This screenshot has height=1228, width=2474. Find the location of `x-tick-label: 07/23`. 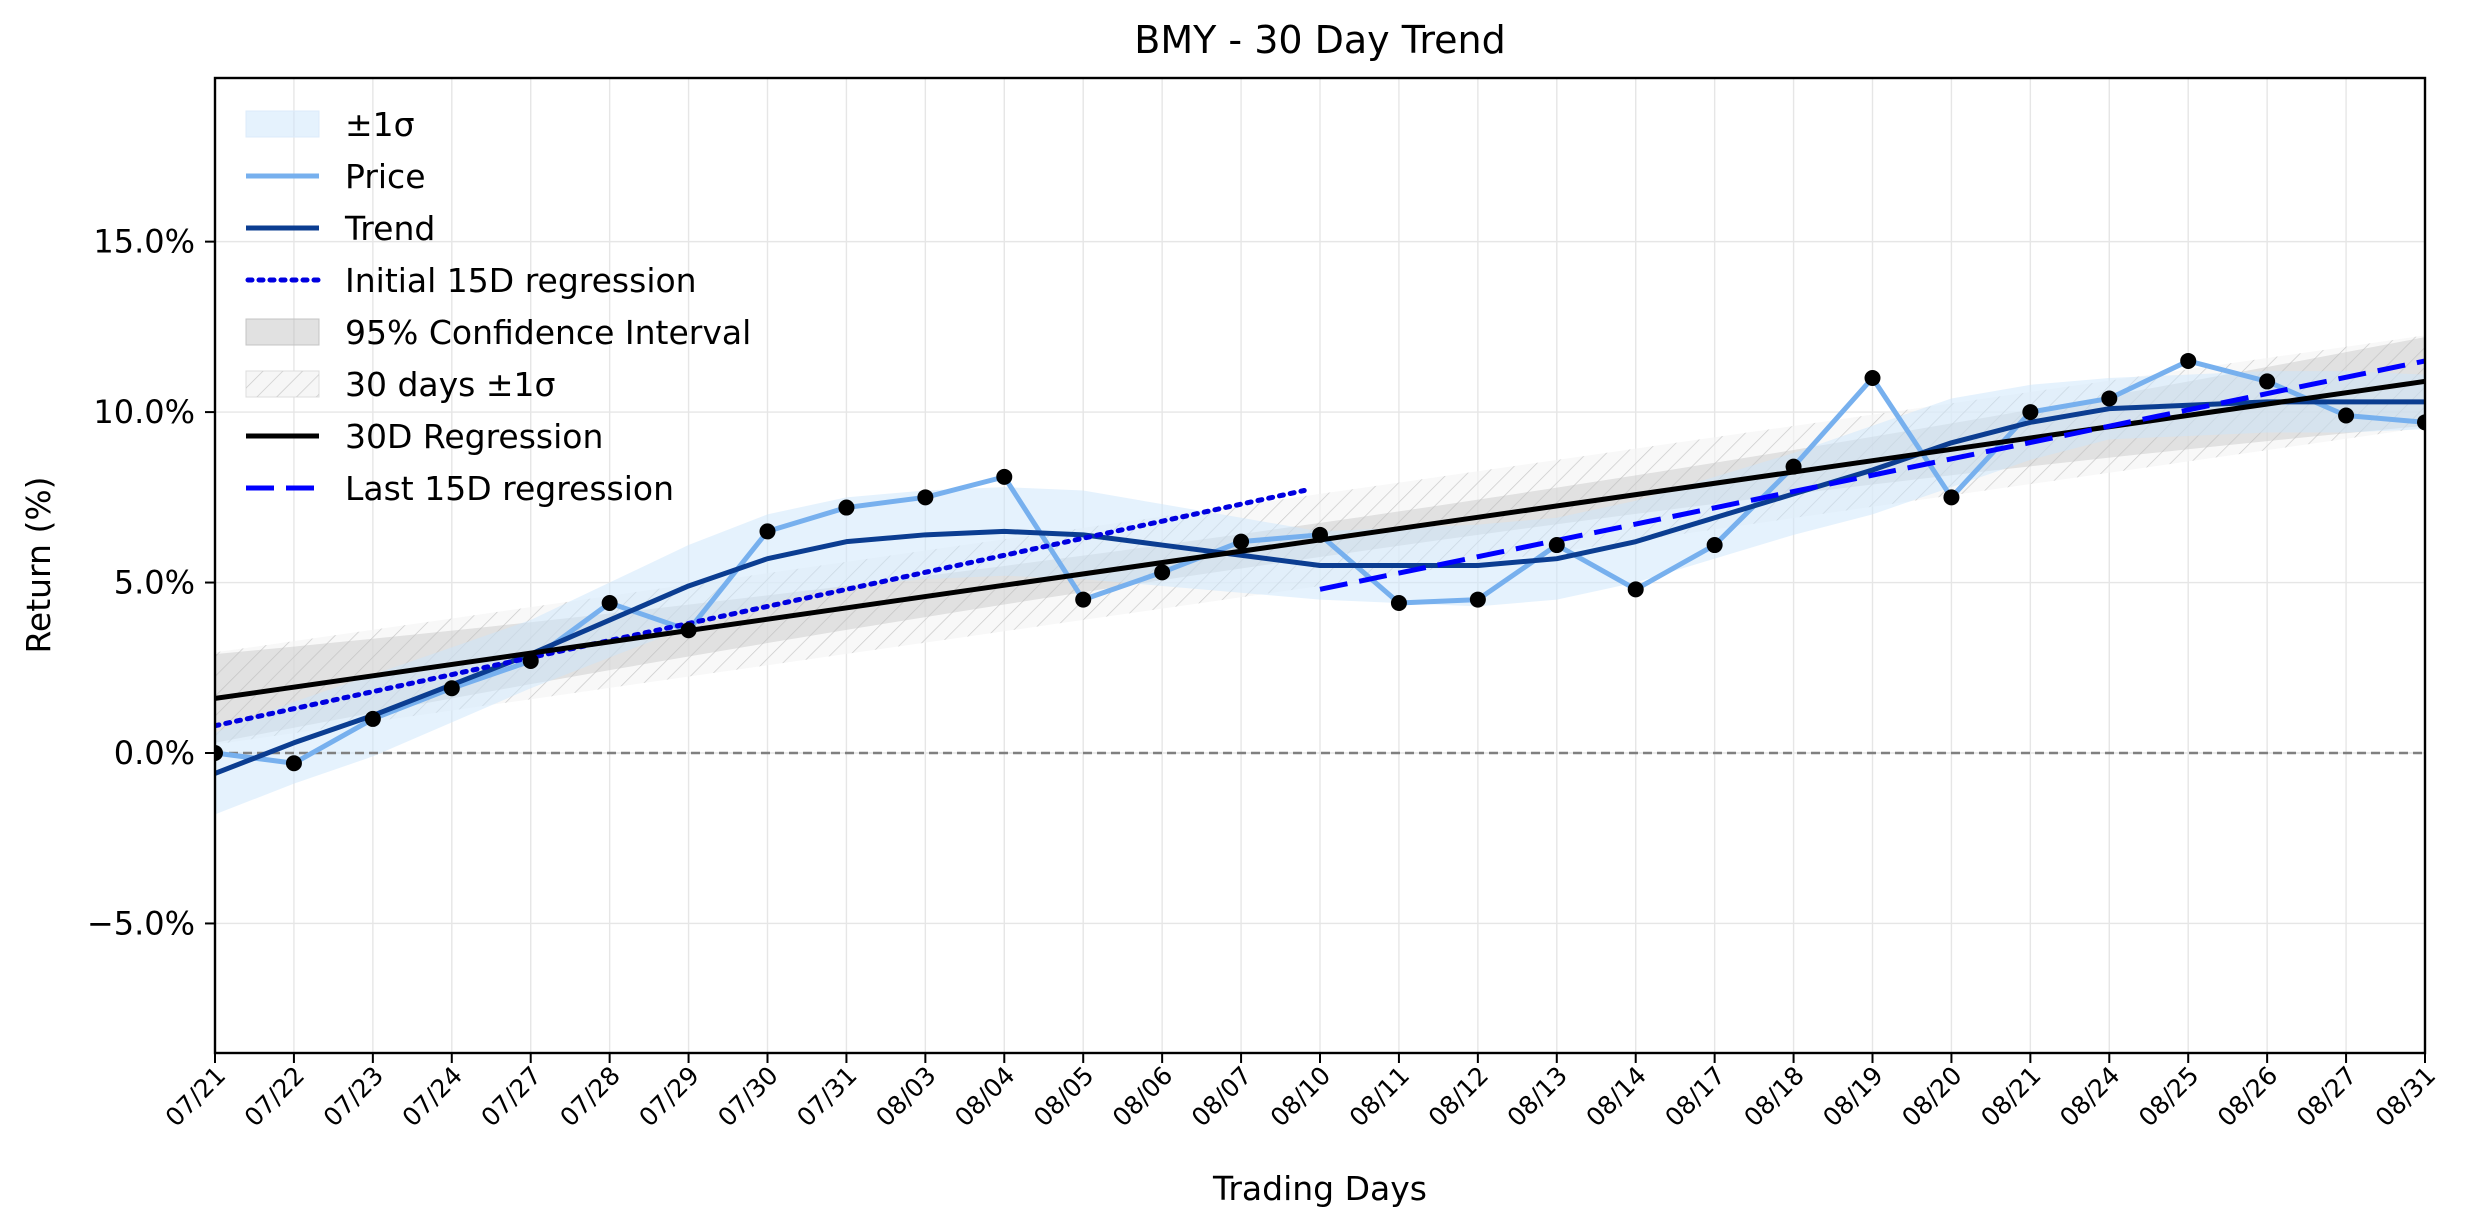

x-tick-label: 07/23 is located at coordinates (353, 1096).